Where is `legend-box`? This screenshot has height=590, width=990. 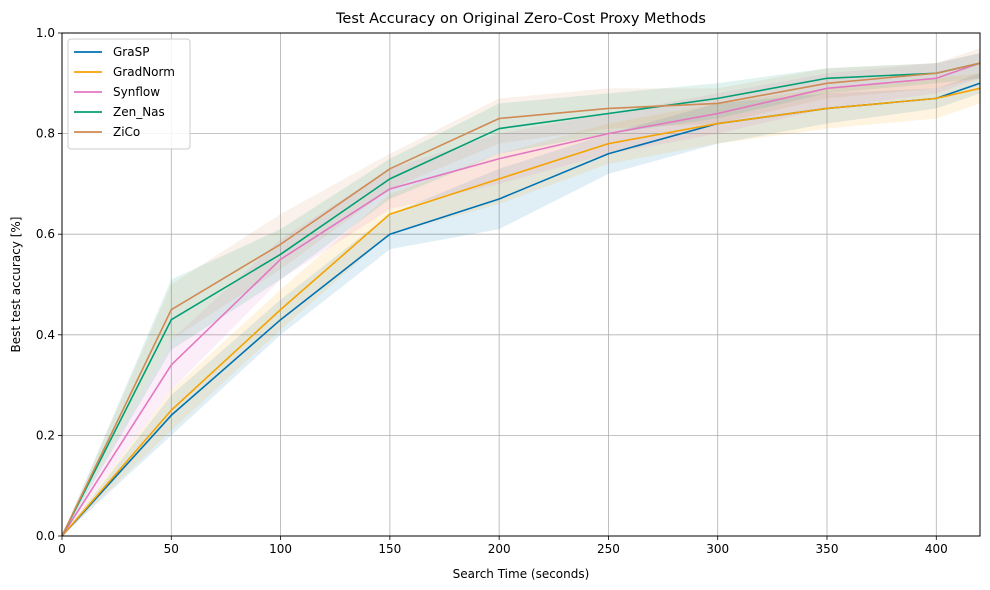
legend-box is located at coordinates (129, 94).